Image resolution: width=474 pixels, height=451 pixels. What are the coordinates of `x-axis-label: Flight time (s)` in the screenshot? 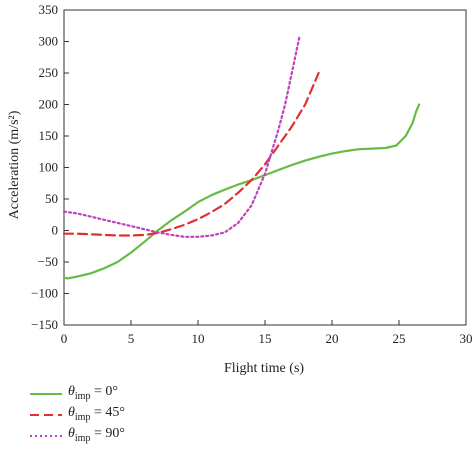 It's located at (264, 368).